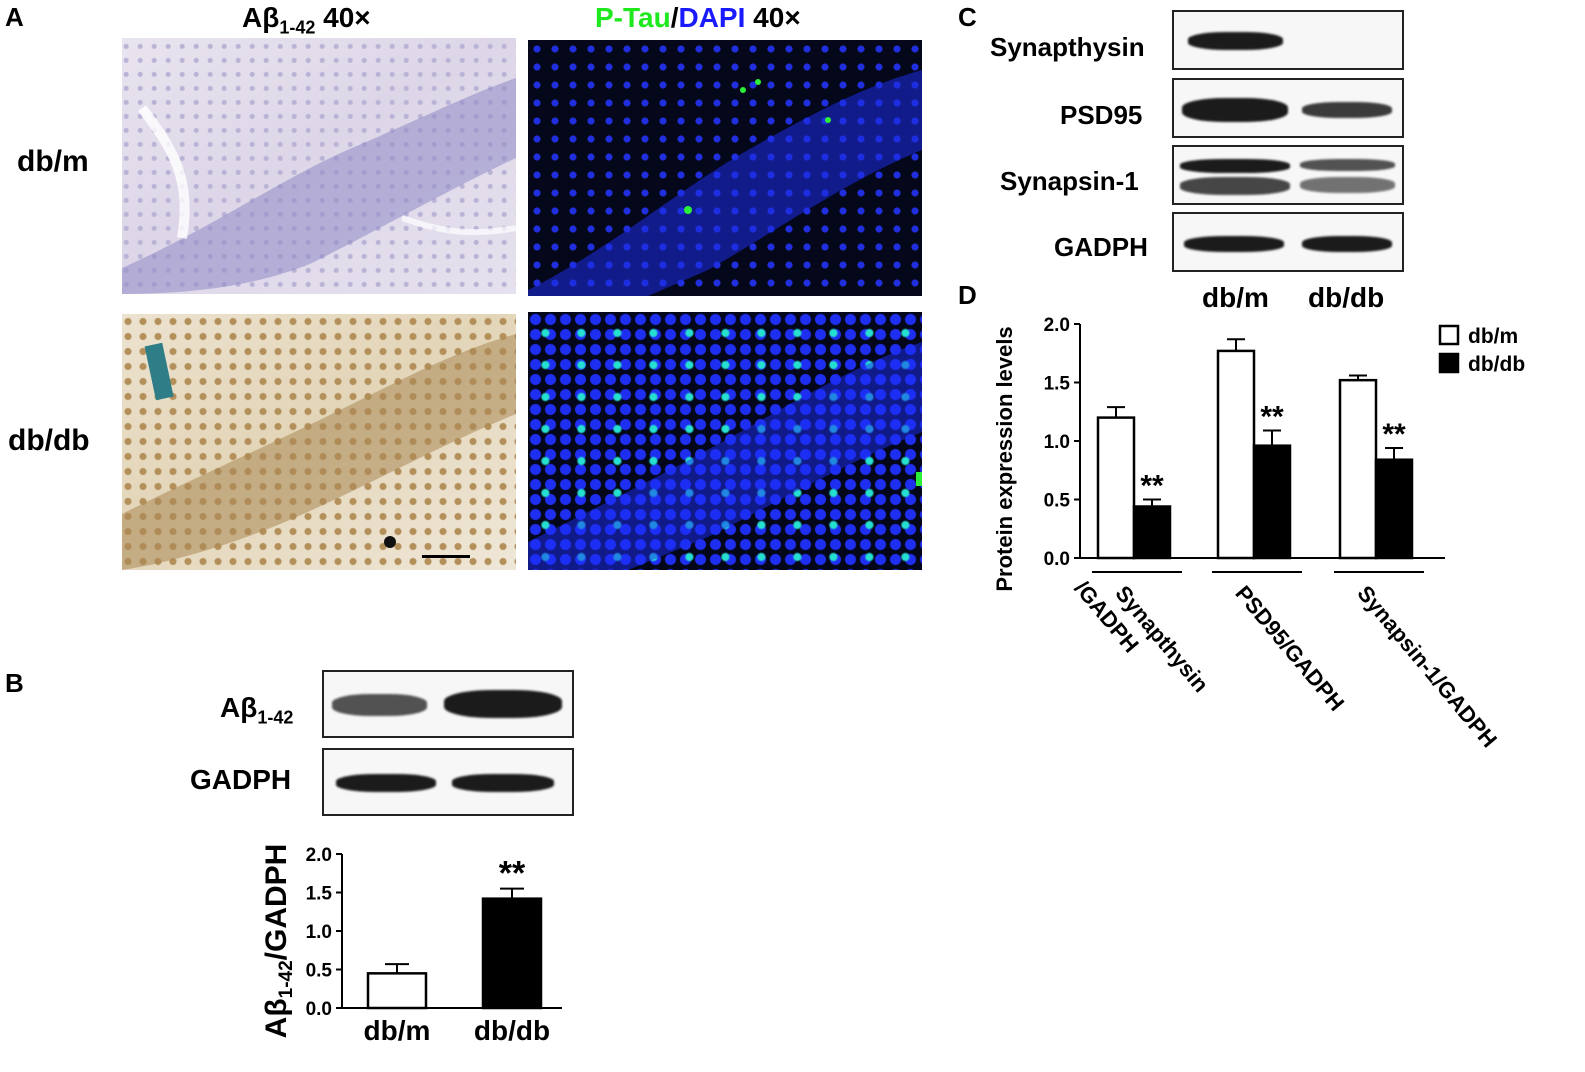 The width and height of the screenshot is (1585, 1072). What do you see at coordinates (49, 440) in the screenshot?
I see `row2-label: db/db` at bounding box center [49, 440].